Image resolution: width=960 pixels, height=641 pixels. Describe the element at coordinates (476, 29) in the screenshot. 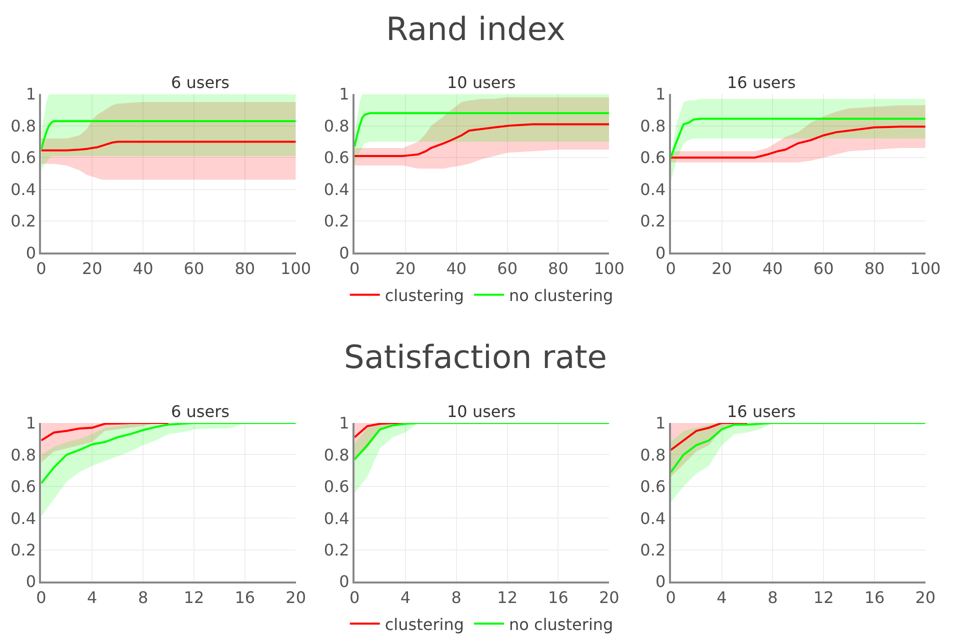

I see `text: Rand index` at that location.